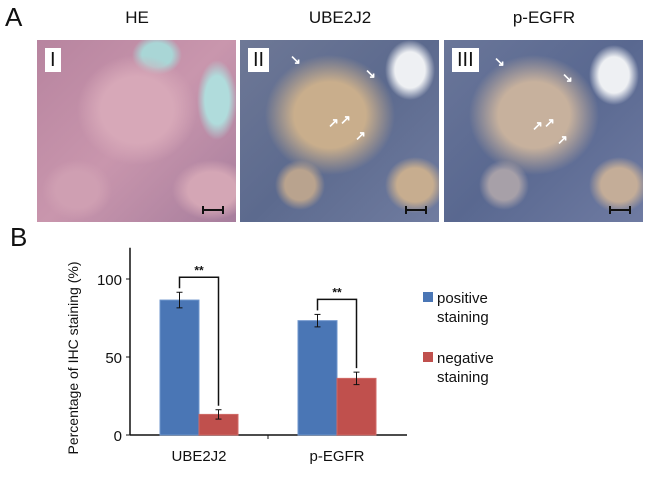 This screenshot has width=650, height=477. Describe the element at coordinates (73, 358) in the screenshot. I see `y-axis-label: Percentage of IHC staining (%)` at that location.